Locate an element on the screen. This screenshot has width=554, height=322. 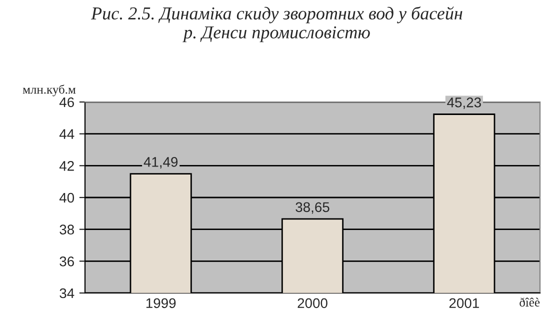
x-tick-label: 1999 is located at coordinates (161, 303).